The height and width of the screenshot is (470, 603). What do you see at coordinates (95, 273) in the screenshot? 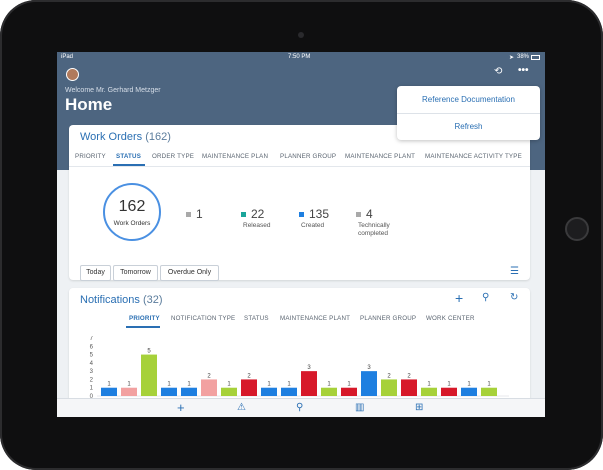
I see `filter-today-button: Today` at bounding box center [95, 273].